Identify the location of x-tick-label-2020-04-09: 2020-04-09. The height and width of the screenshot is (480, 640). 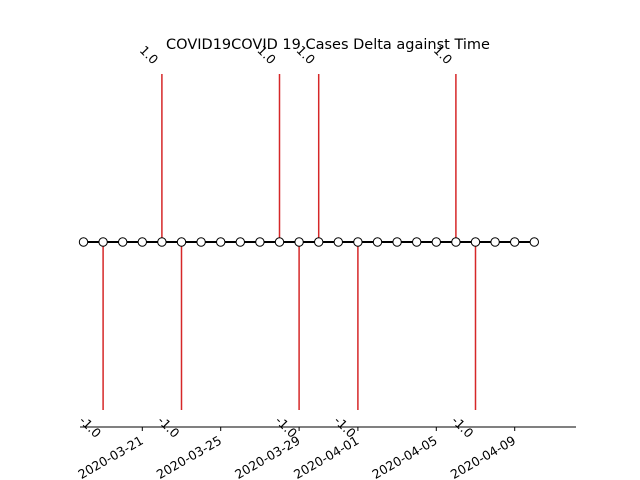
(483, 456).